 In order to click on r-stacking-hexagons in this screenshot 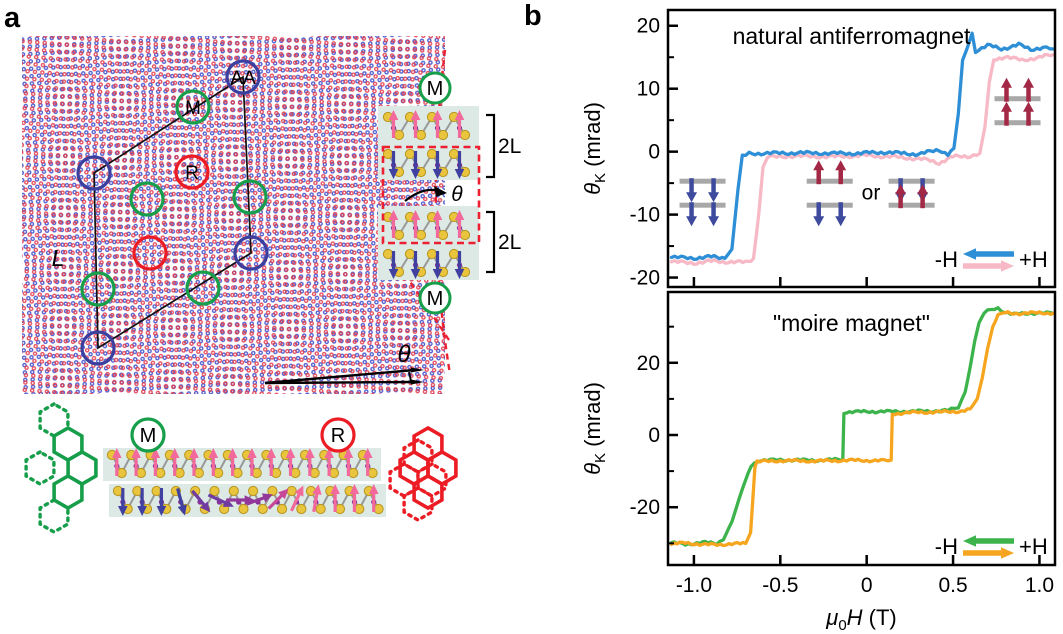, I will do `click(423, 473)`.